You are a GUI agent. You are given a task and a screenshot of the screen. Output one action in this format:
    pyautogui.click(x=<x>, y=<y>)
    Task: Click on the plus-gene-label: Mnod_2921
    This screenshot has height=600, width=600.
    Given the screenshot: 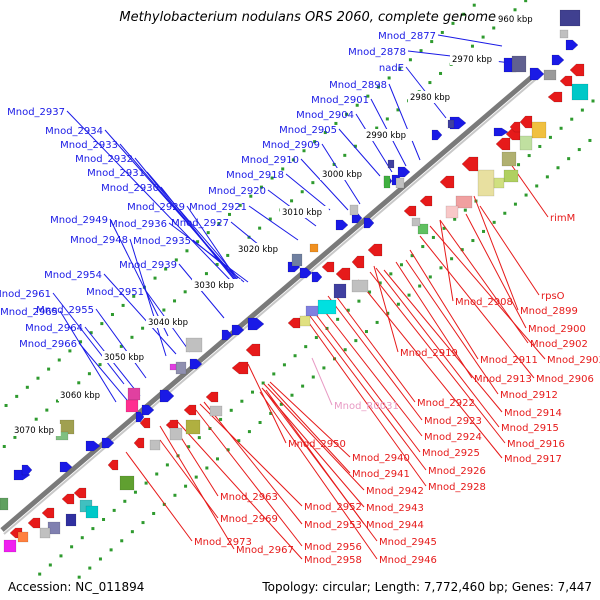 What is the action you would take?
    pyautogui.click(x=218, y=207)
    